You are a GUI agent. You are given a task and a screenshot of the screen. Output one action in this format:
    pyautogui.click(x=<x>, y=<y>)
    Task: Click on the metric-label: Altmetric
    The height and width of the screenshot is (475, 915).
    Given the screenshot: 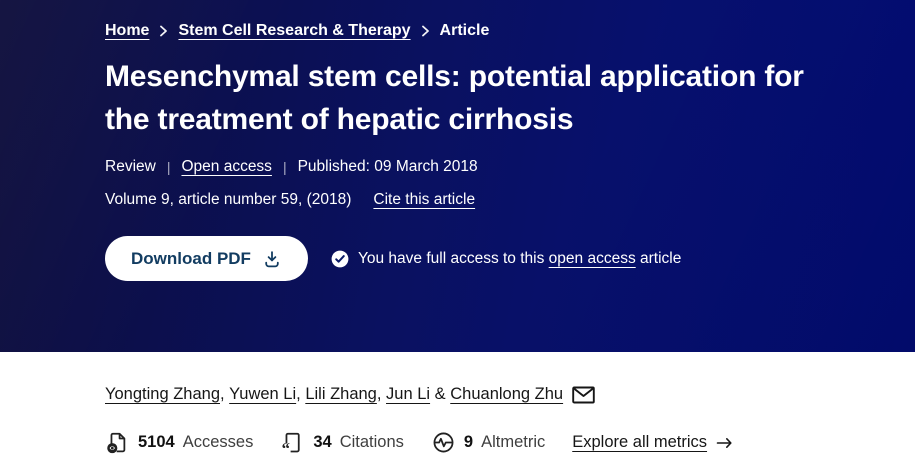 What is the action you would take?
    pyautogui.click(x=513, y=442)
    